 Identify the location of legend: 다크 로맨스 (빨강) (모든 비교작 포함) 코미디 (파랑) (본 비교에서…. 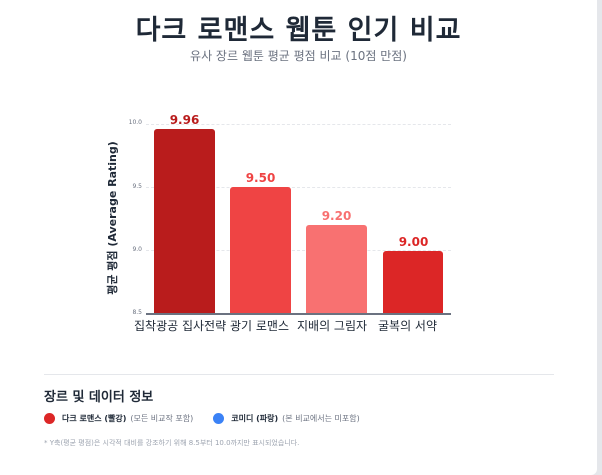
(212, 418).